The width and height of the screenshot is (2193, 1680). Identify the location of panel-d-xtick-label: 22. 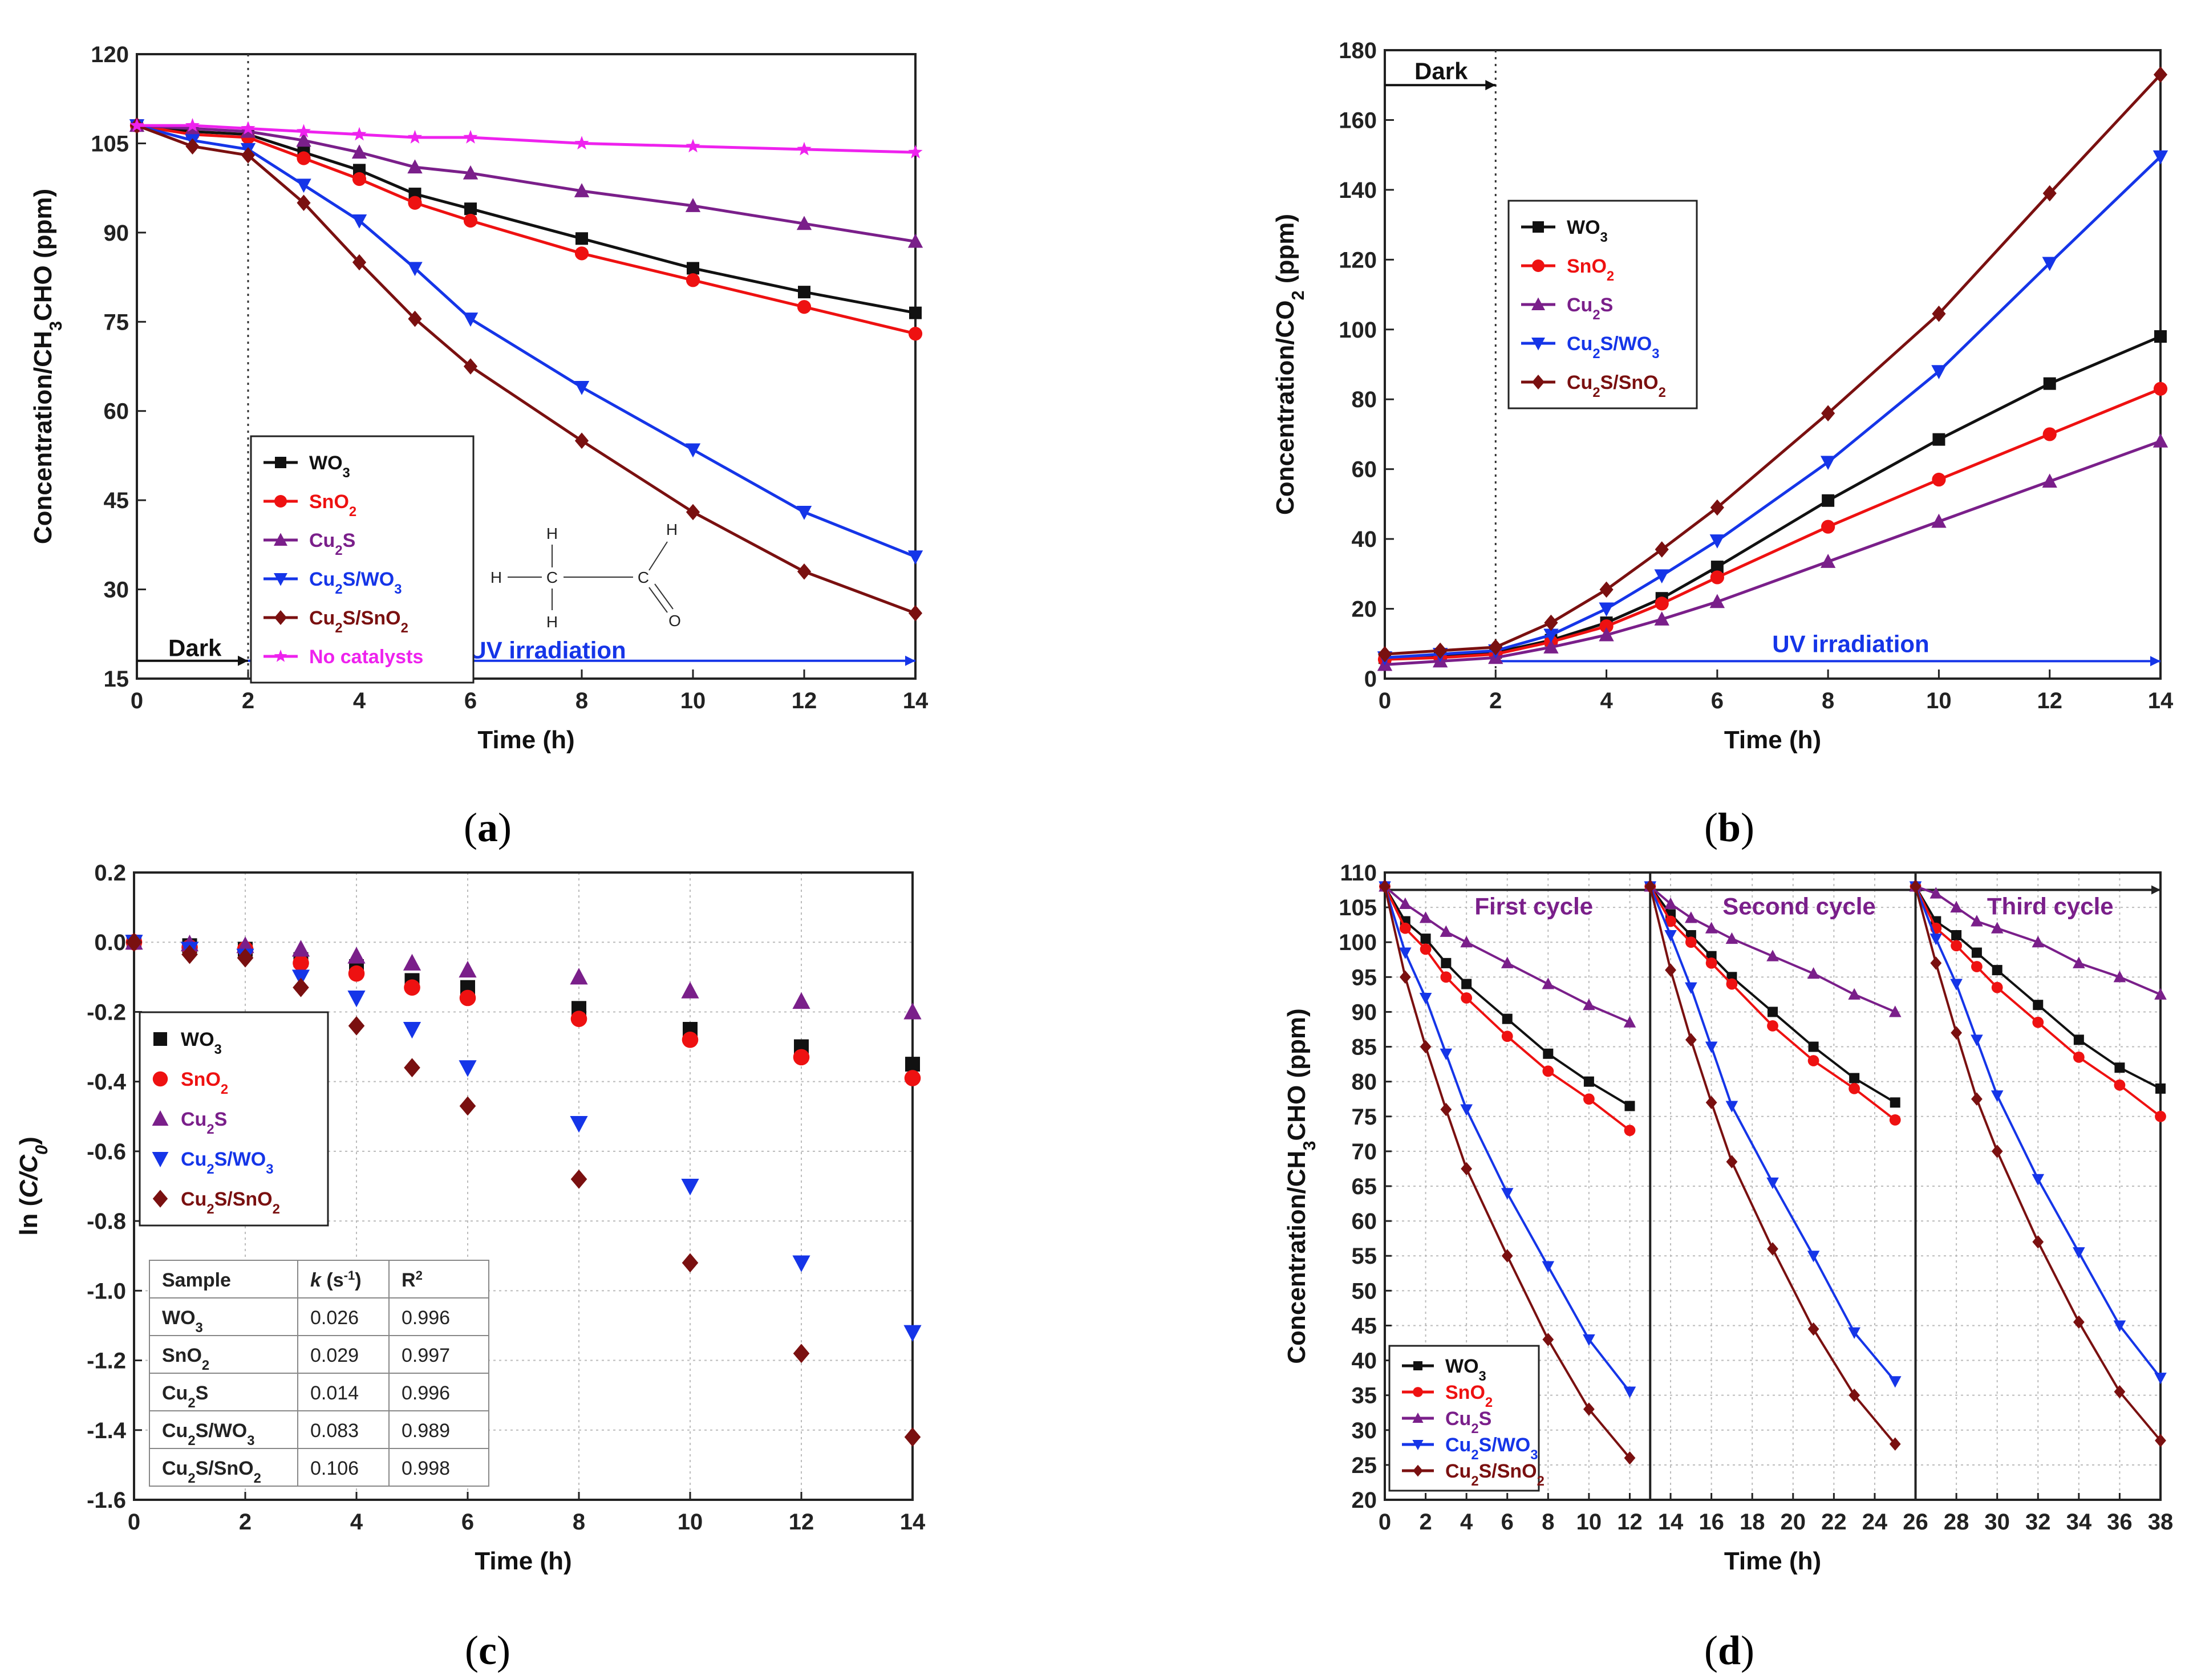
(1834, 1522).